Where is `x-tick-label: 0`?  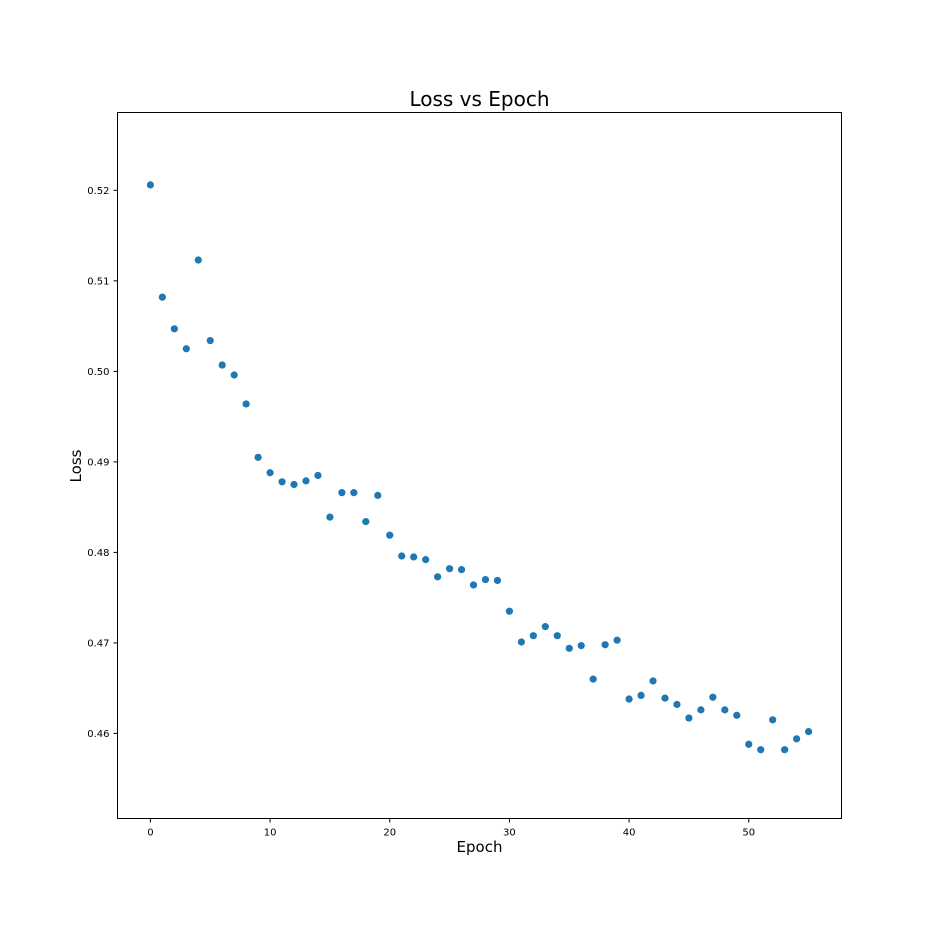 x-tick-label: 0 is located at coordinates (150, 833).